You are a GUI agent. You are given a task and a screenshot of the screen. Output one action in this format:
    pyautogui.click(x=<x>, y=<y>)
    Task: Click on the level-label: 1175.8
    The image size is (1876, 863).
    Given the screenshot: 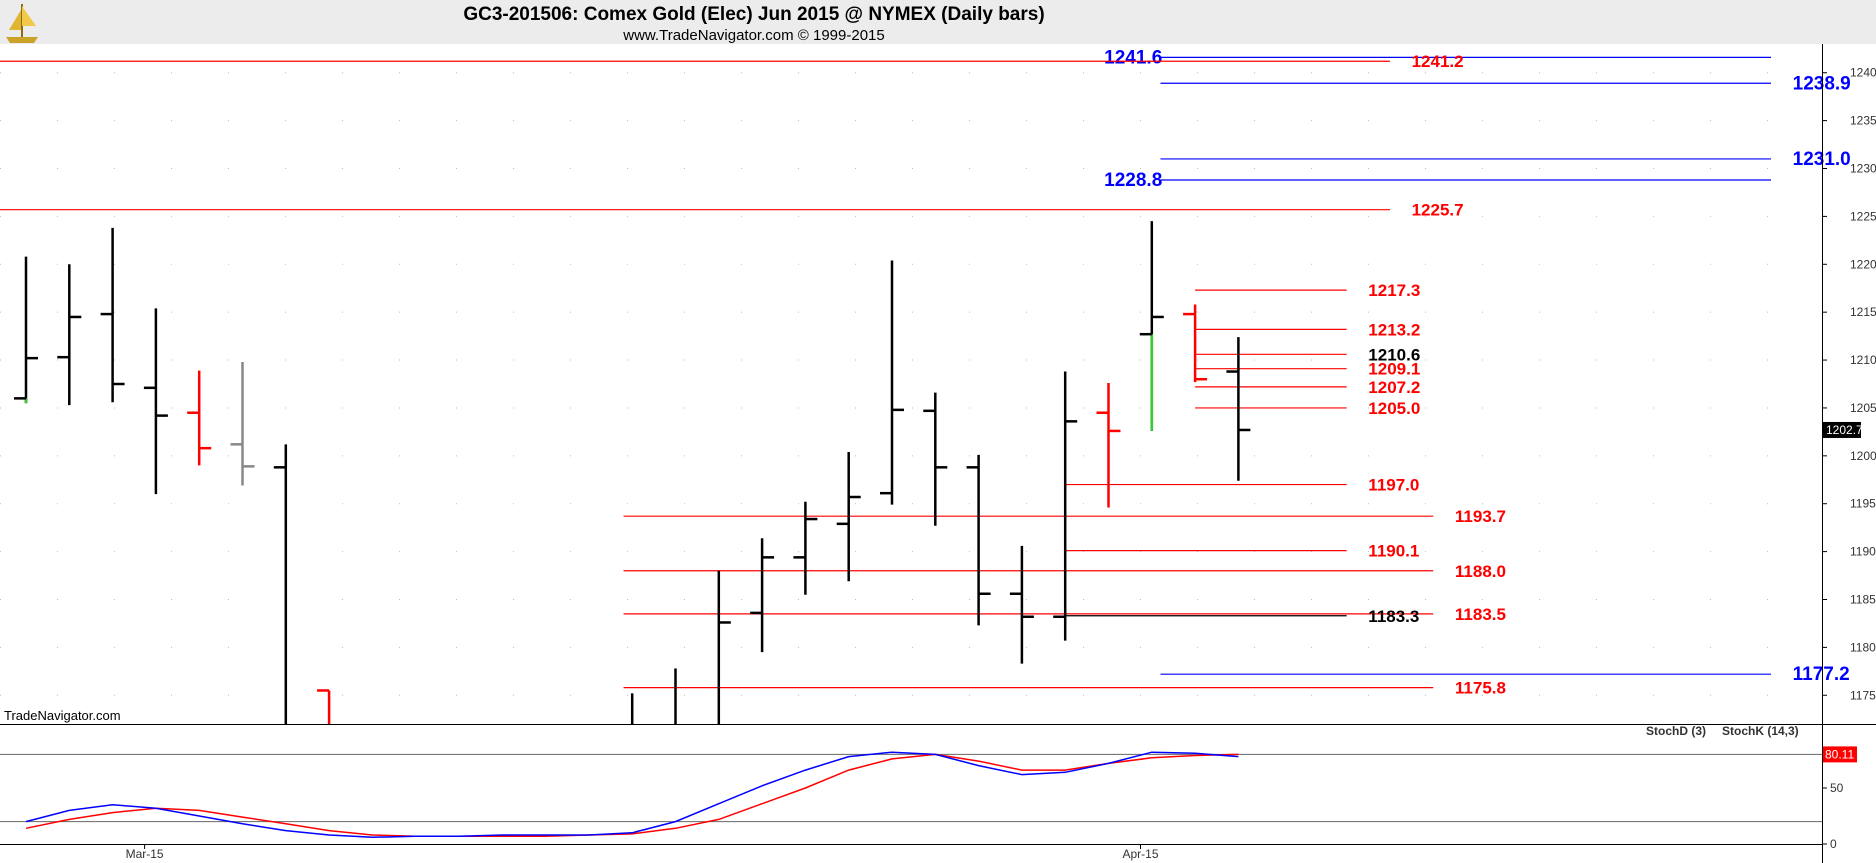 What is the action you would take?
    pyautogui.click(x=1480, y=688)
    